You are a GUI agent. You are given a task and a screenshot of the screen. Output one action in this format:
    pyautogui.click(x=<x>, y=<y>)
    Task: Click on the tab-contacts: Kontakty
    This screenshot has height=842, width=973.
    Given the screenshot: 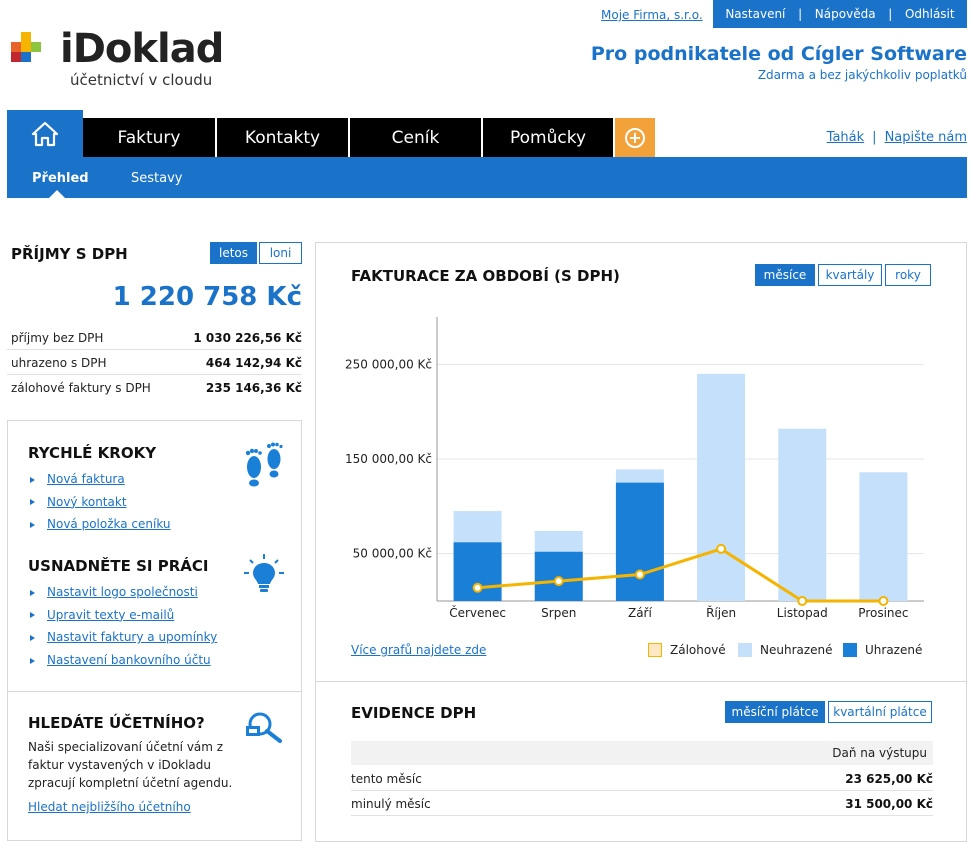 What is the action you would take?
    pyautogui.click(x=282, y=137)
    